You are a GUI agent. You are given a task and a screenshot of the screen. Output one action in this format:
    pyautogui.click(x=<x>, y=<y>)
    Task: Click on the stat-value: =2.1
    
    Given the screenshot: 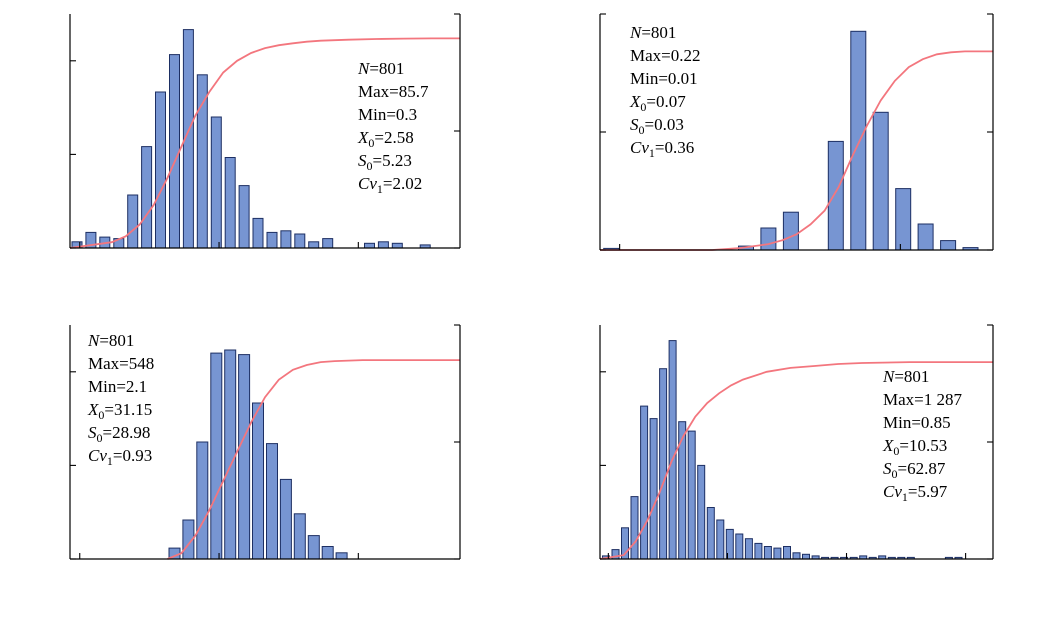 What is the action you would take?
    pyautogui.click(x=131, y=386)
    